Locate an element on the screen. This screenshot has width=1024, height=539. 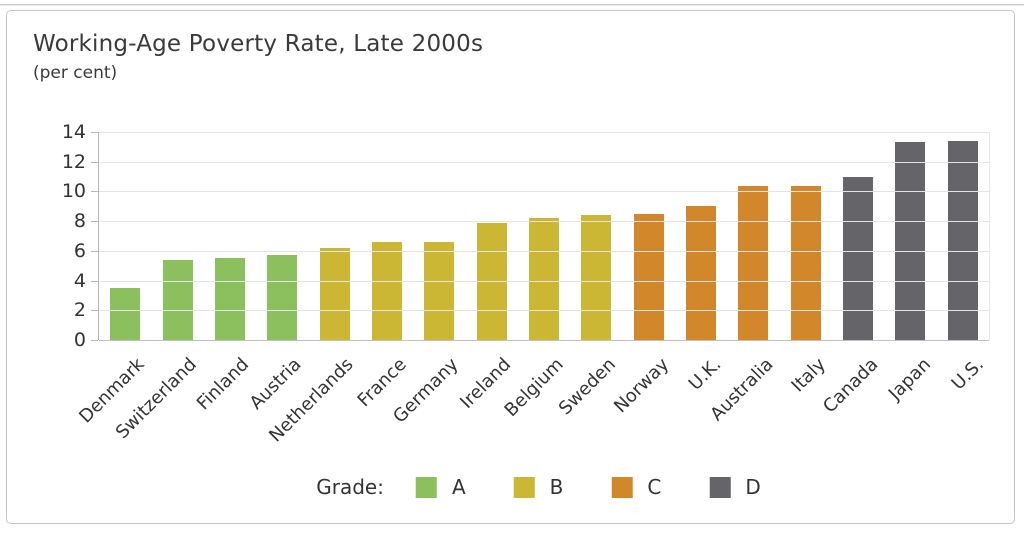
legend-item-b: B is located at coordinates (538, 487).